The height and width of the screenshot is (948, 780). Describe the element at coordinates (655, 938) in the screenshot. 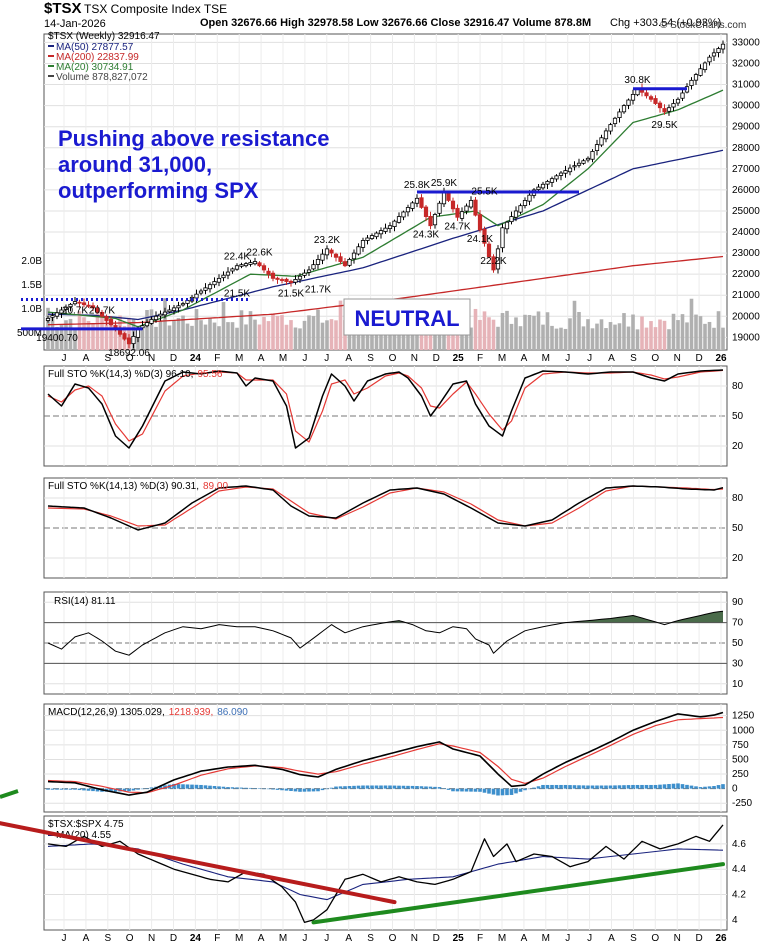

I see `ratio-xtick-27: O` at that location.